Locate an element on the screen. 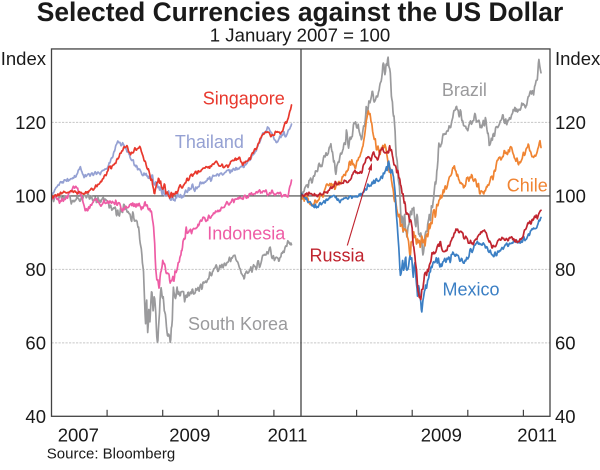 This screenshot has height=470, width=600. svg-text: South Korea is located at coordinates (238, 324).